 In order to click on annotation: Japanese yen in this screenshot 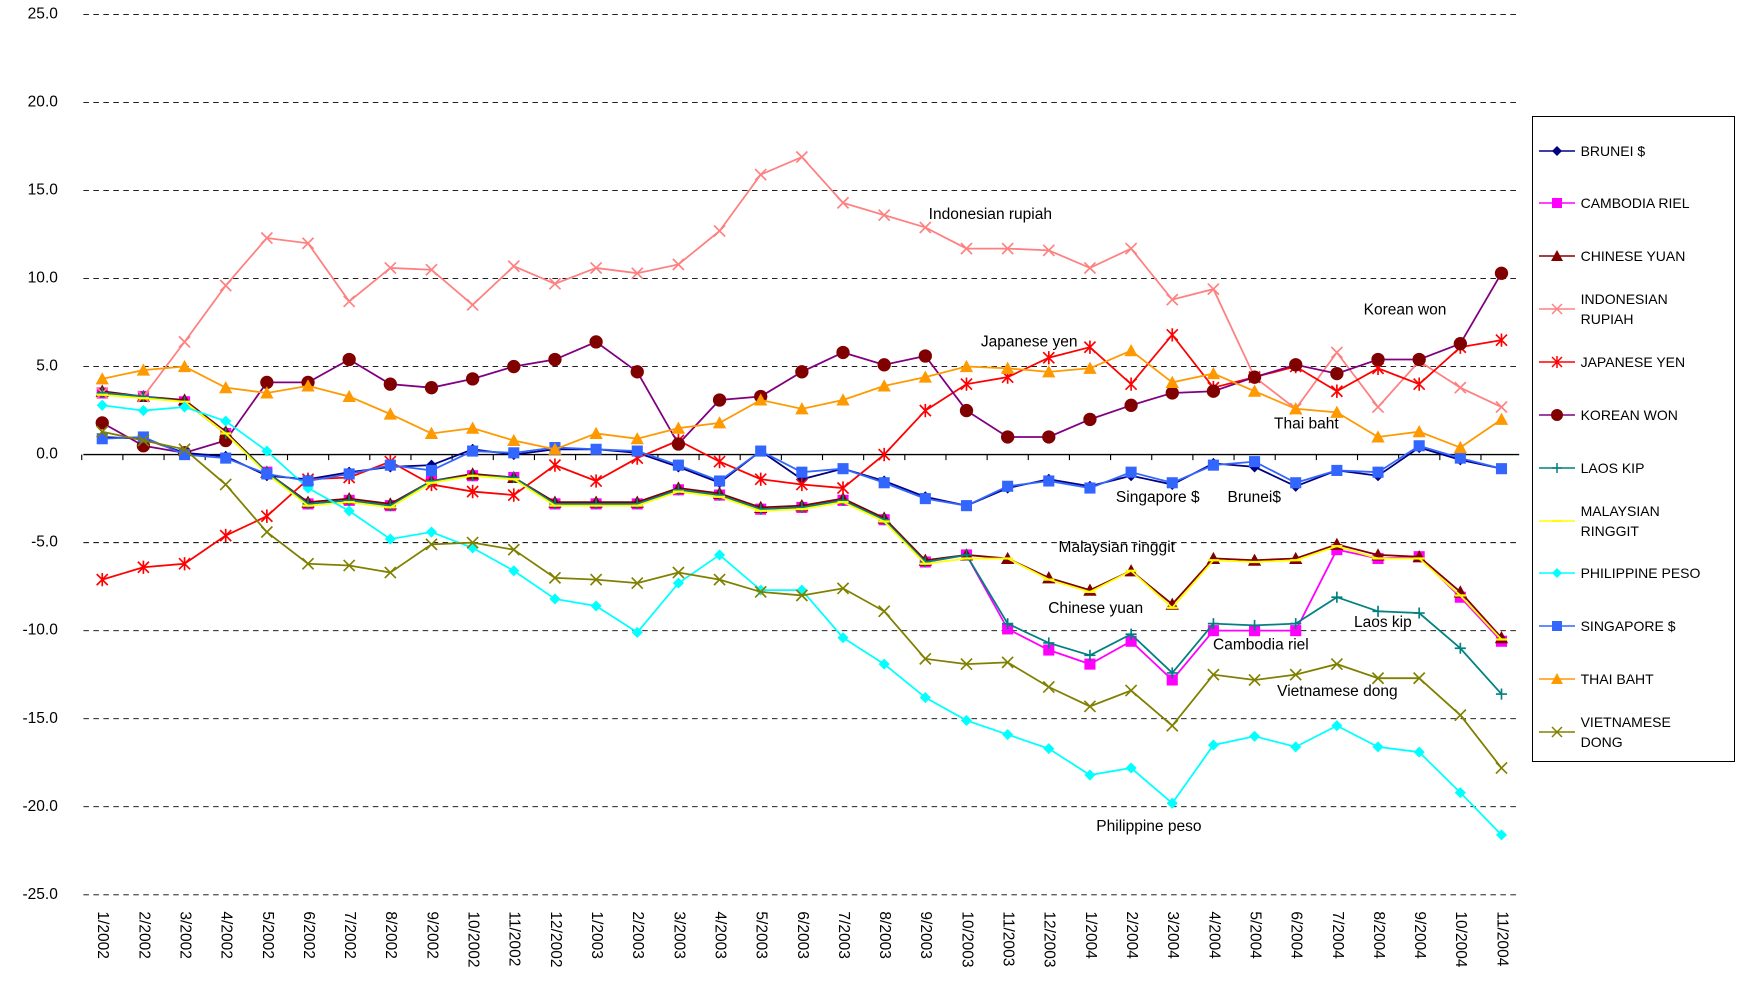, I will do `click(1029, 342)`.